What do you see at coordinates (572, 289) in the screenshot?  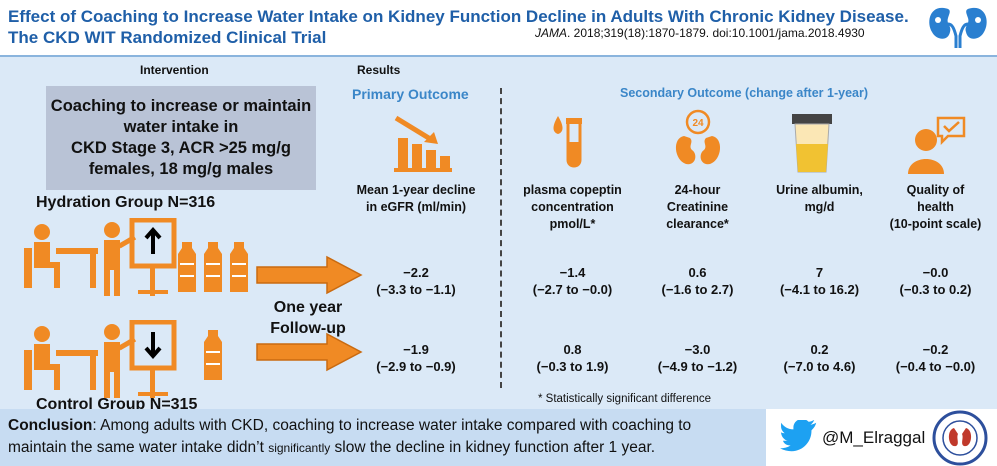 I see `hydration-copeptin-ci: (−2.7 to −0.0)` at bounding box center [572, 289].